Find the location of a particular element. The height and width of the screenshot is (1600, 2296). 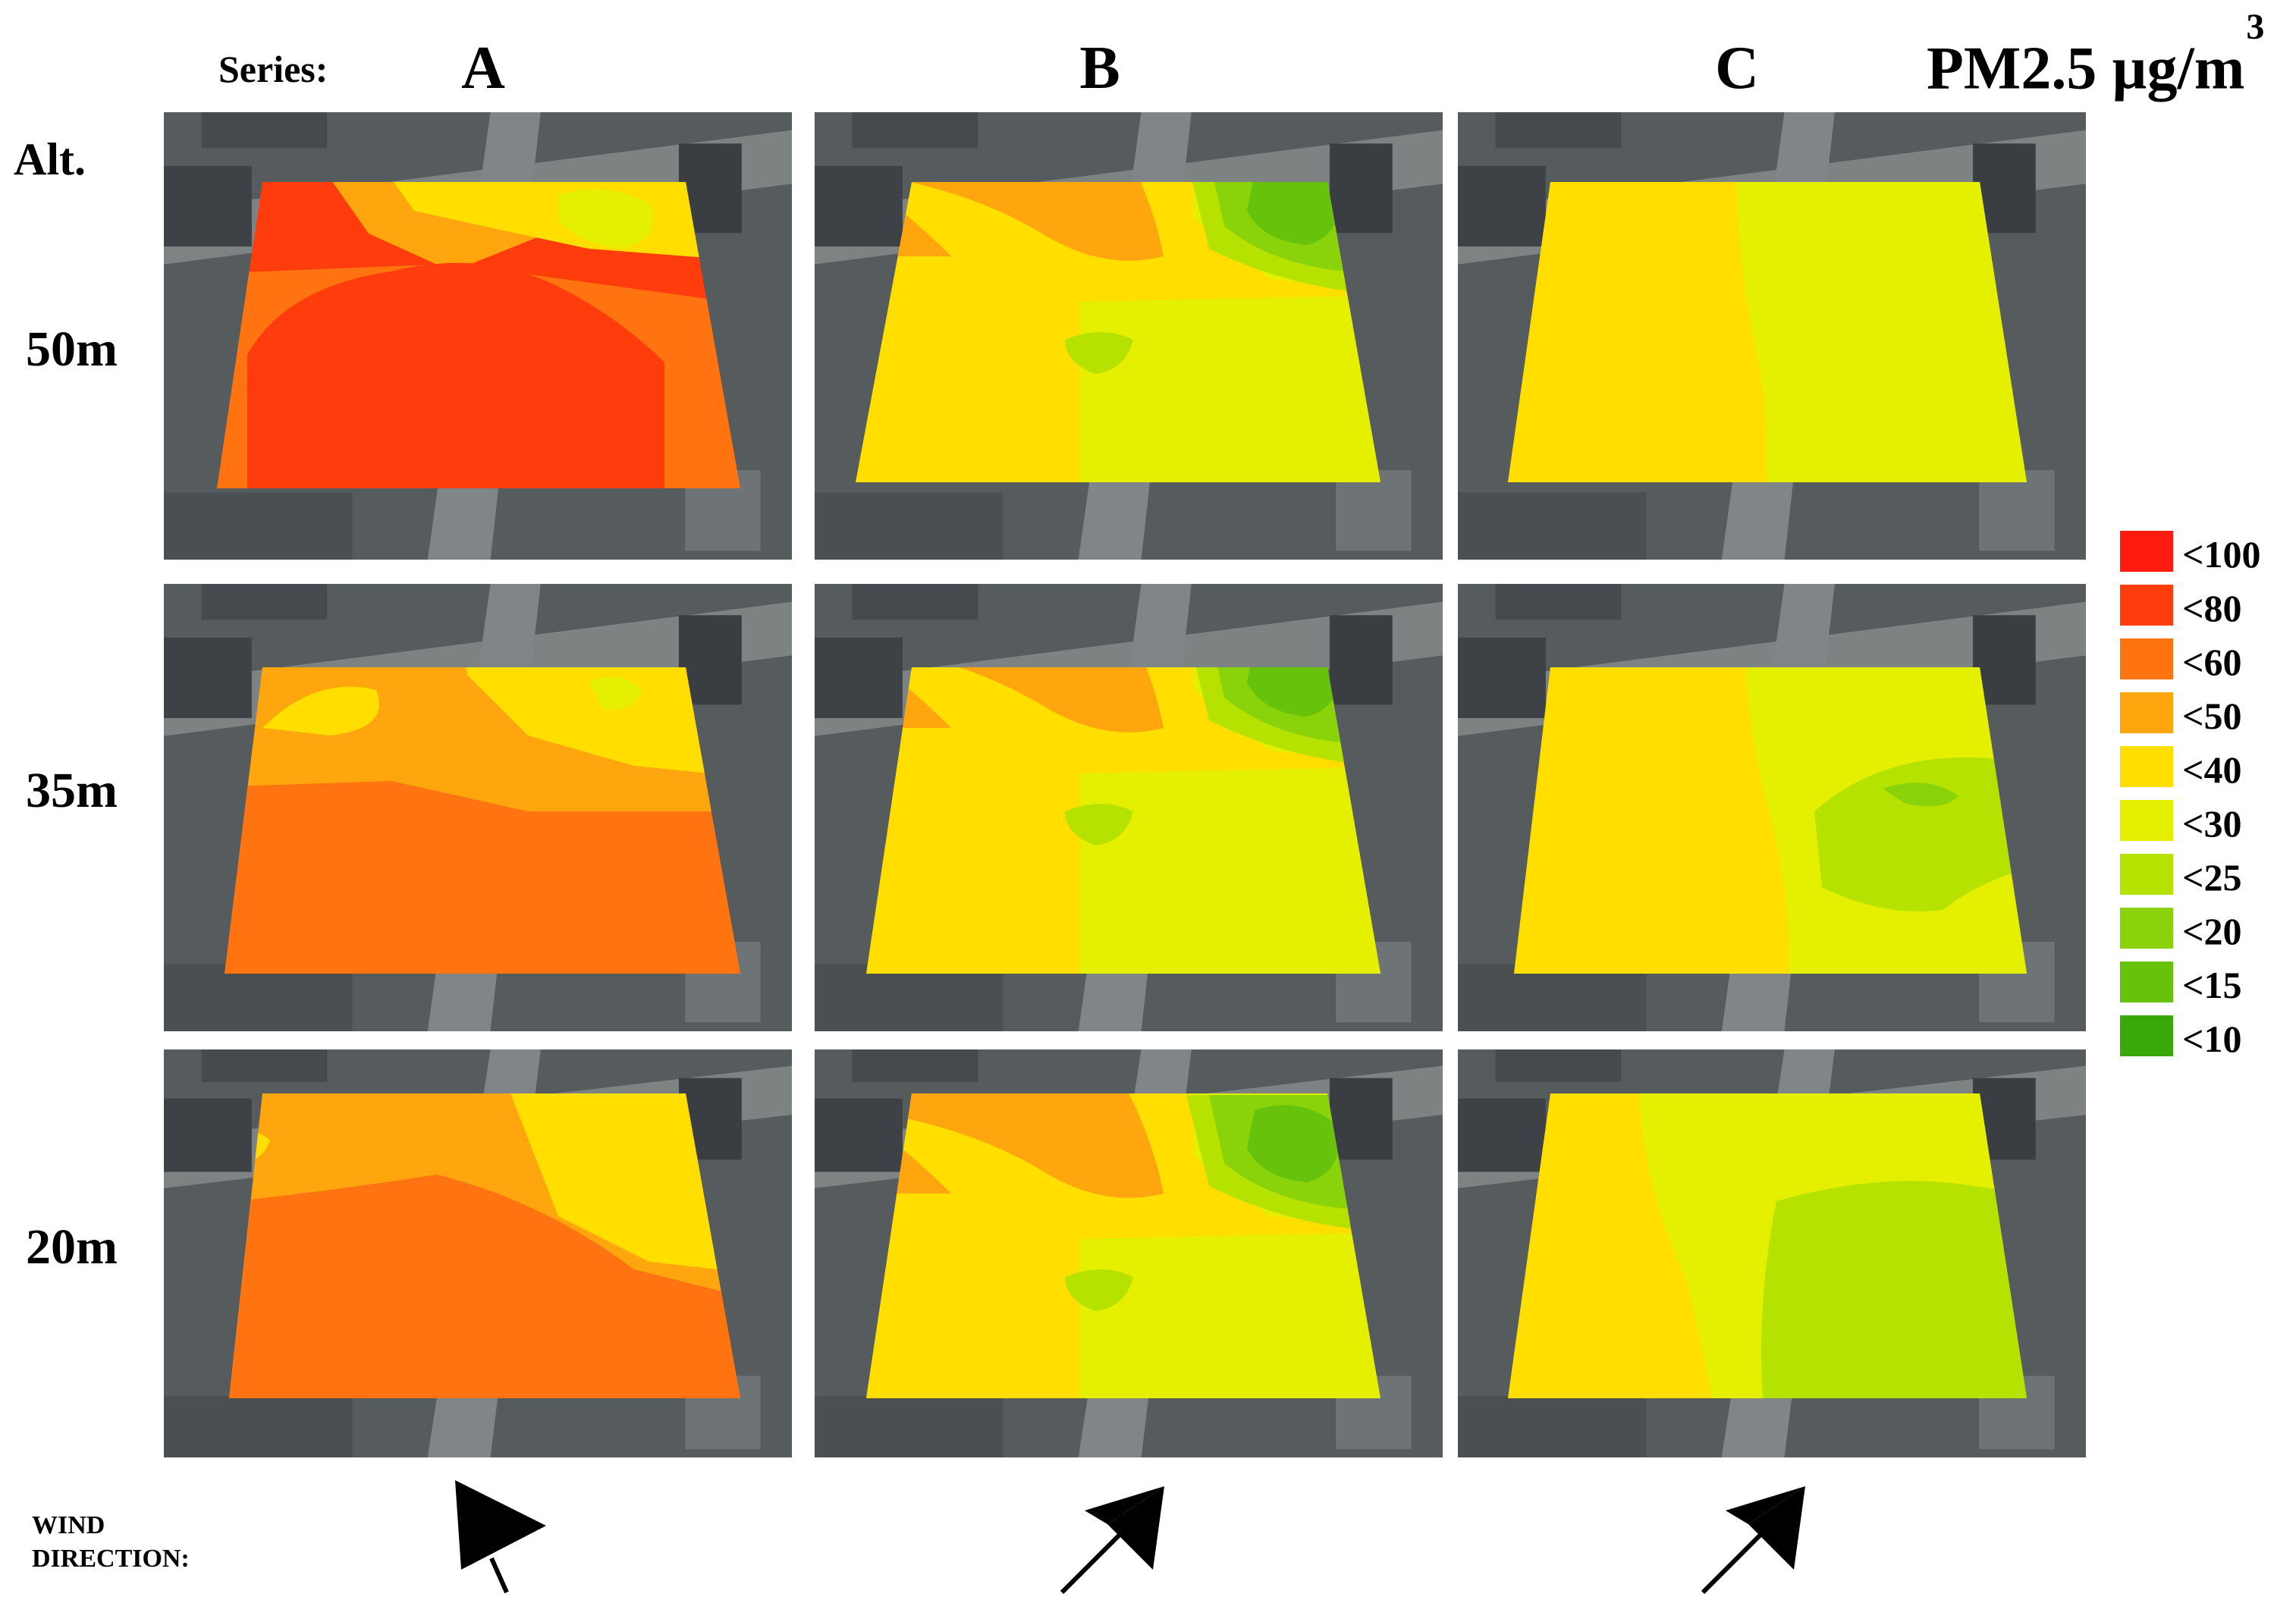

map-panel-c-20m is located at coordinates (1772, 1253).